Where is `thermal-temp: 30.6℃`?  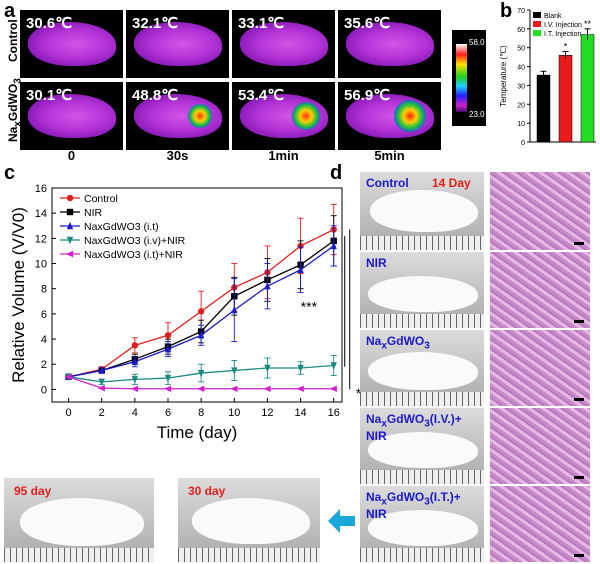
thermal-temp: 30.6℃ is located at coordinates (49, 23).